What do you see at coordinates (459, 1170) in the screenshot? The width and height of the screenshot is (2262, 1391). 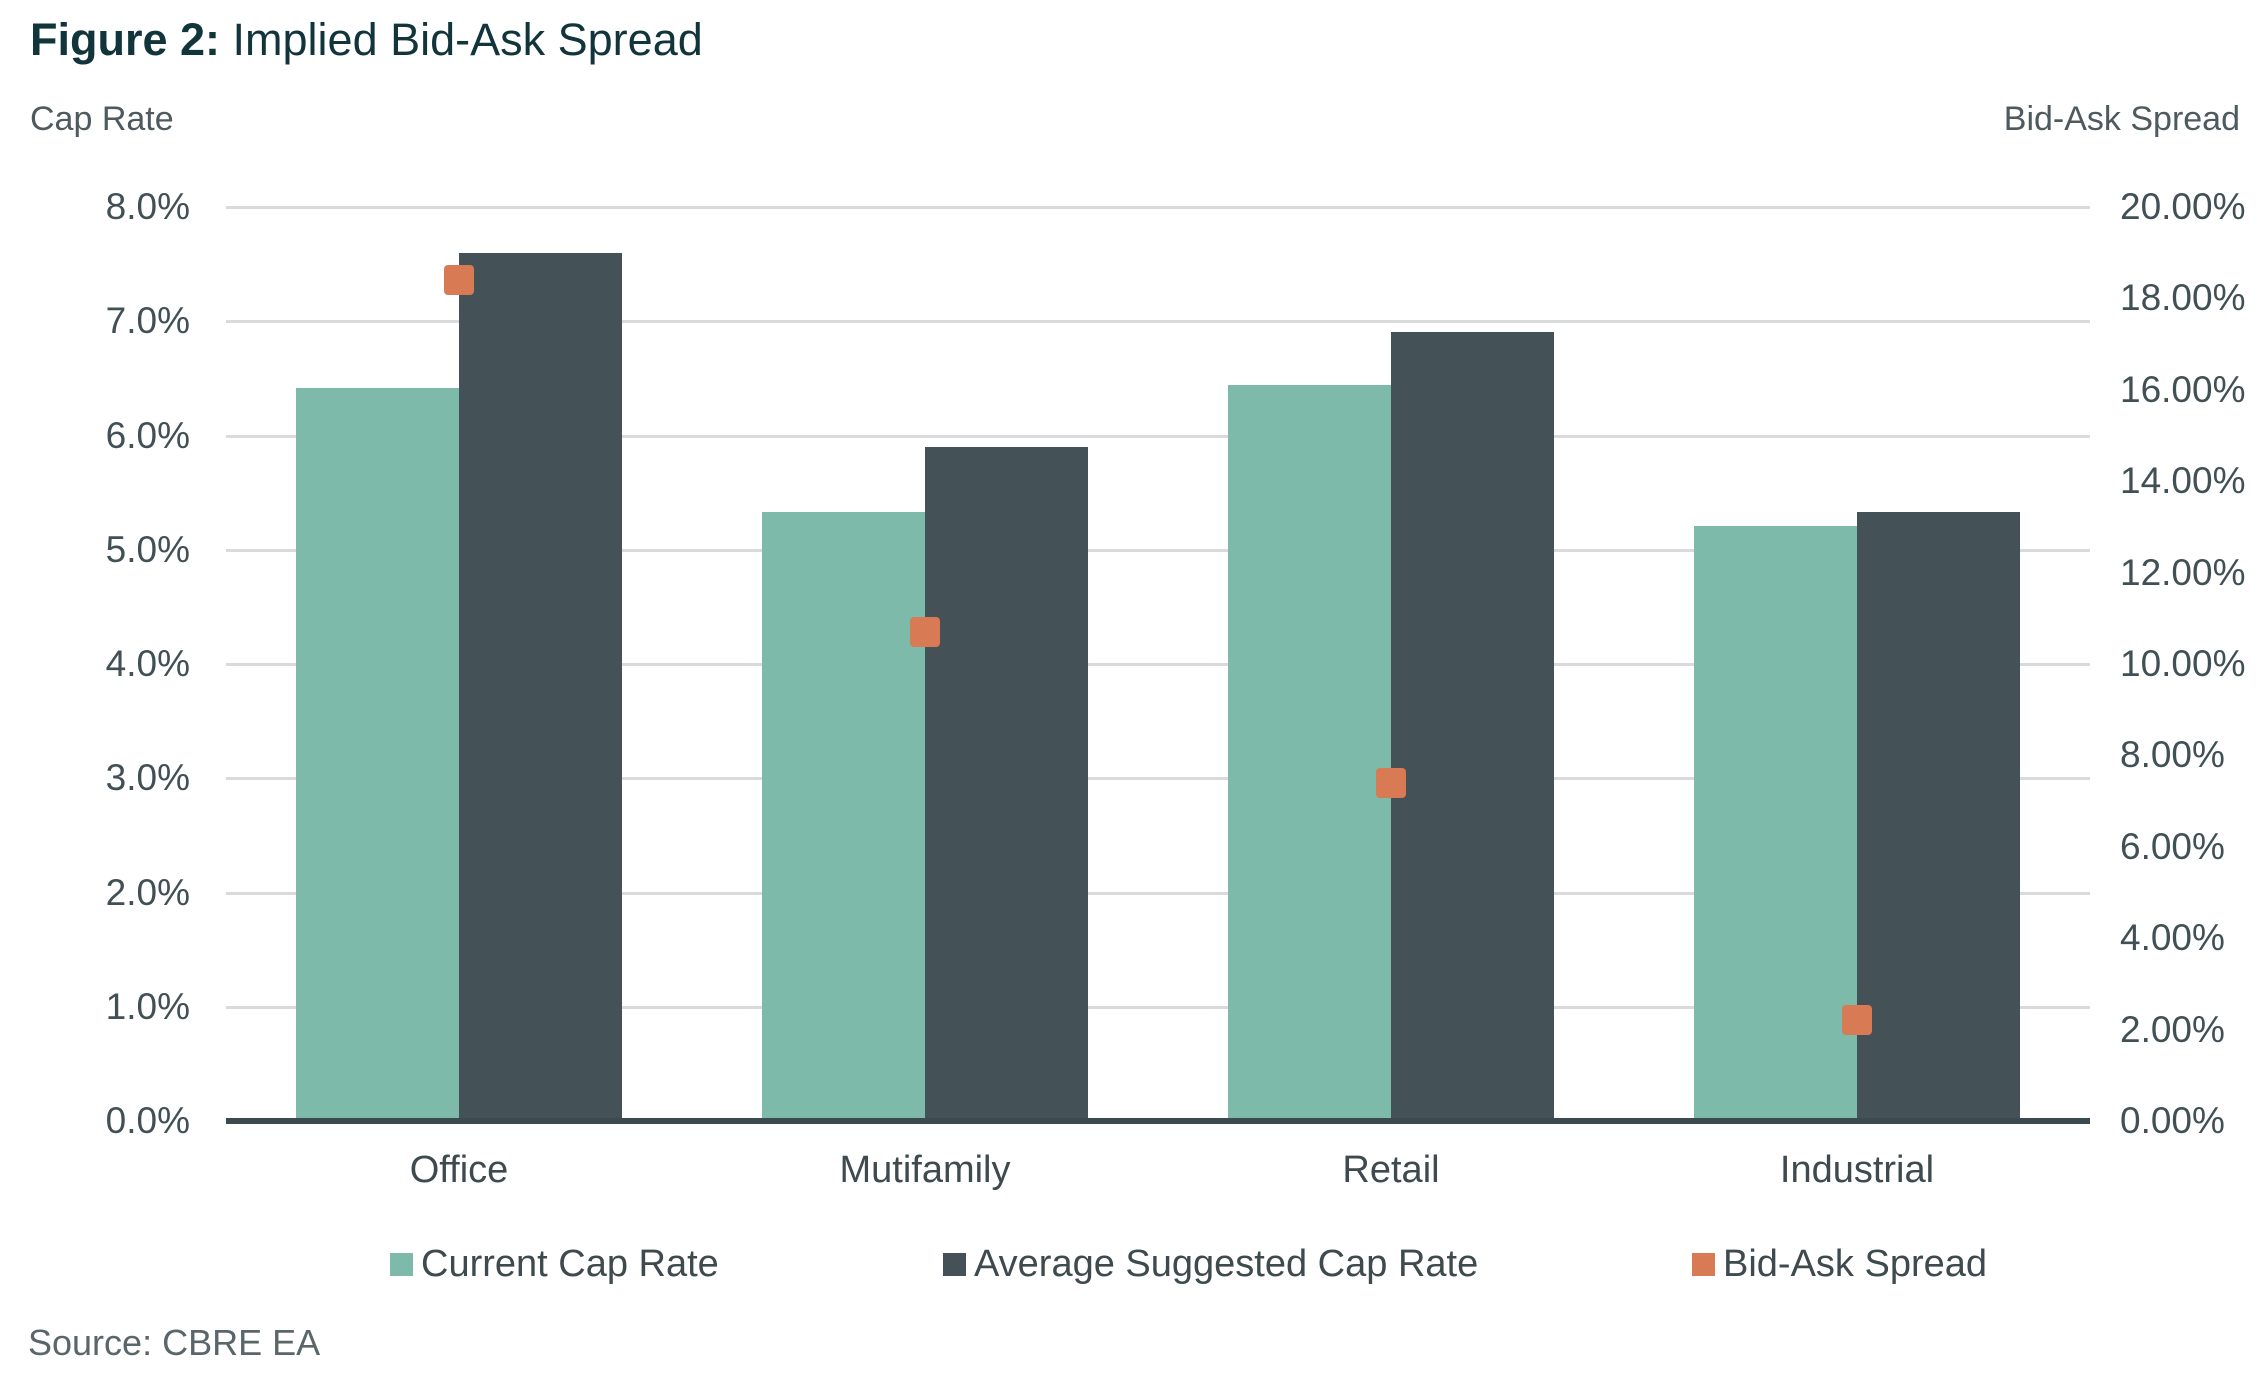 I see `category-label-office: Office` at bounding box center [459, 1170].